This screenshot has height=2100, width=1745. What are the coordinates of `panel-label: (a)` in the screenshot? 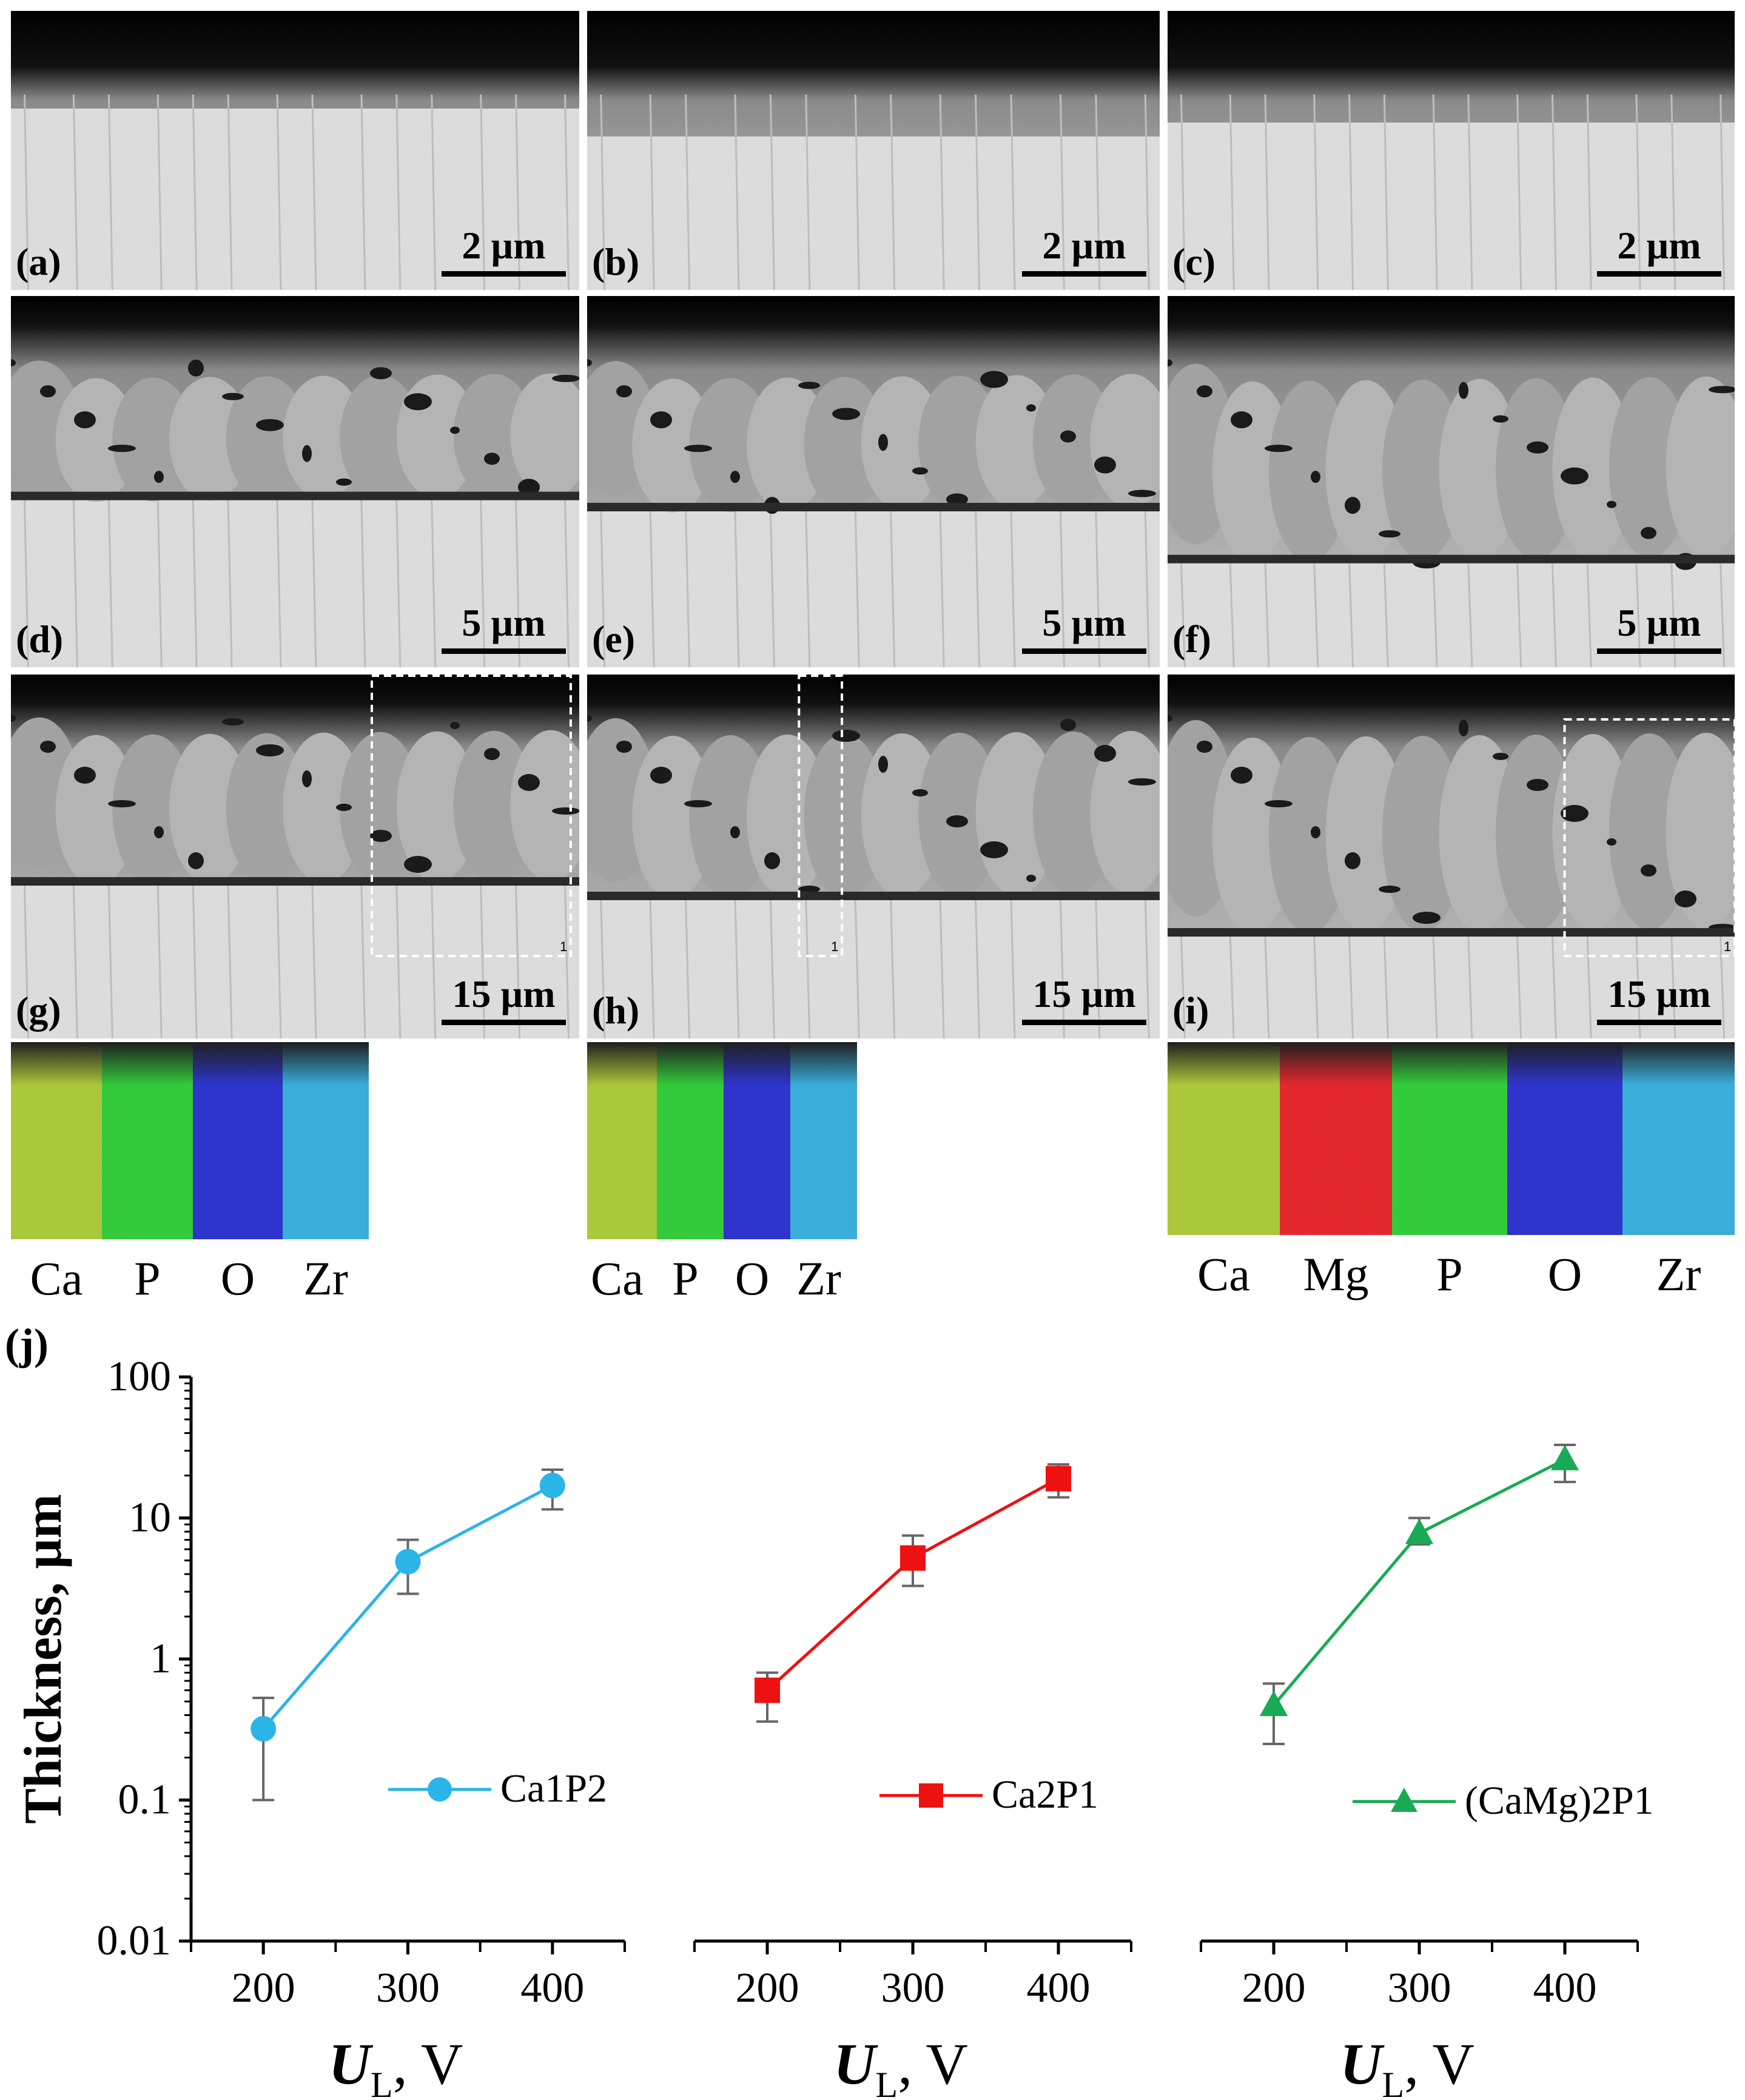 It's located at (38, 261).